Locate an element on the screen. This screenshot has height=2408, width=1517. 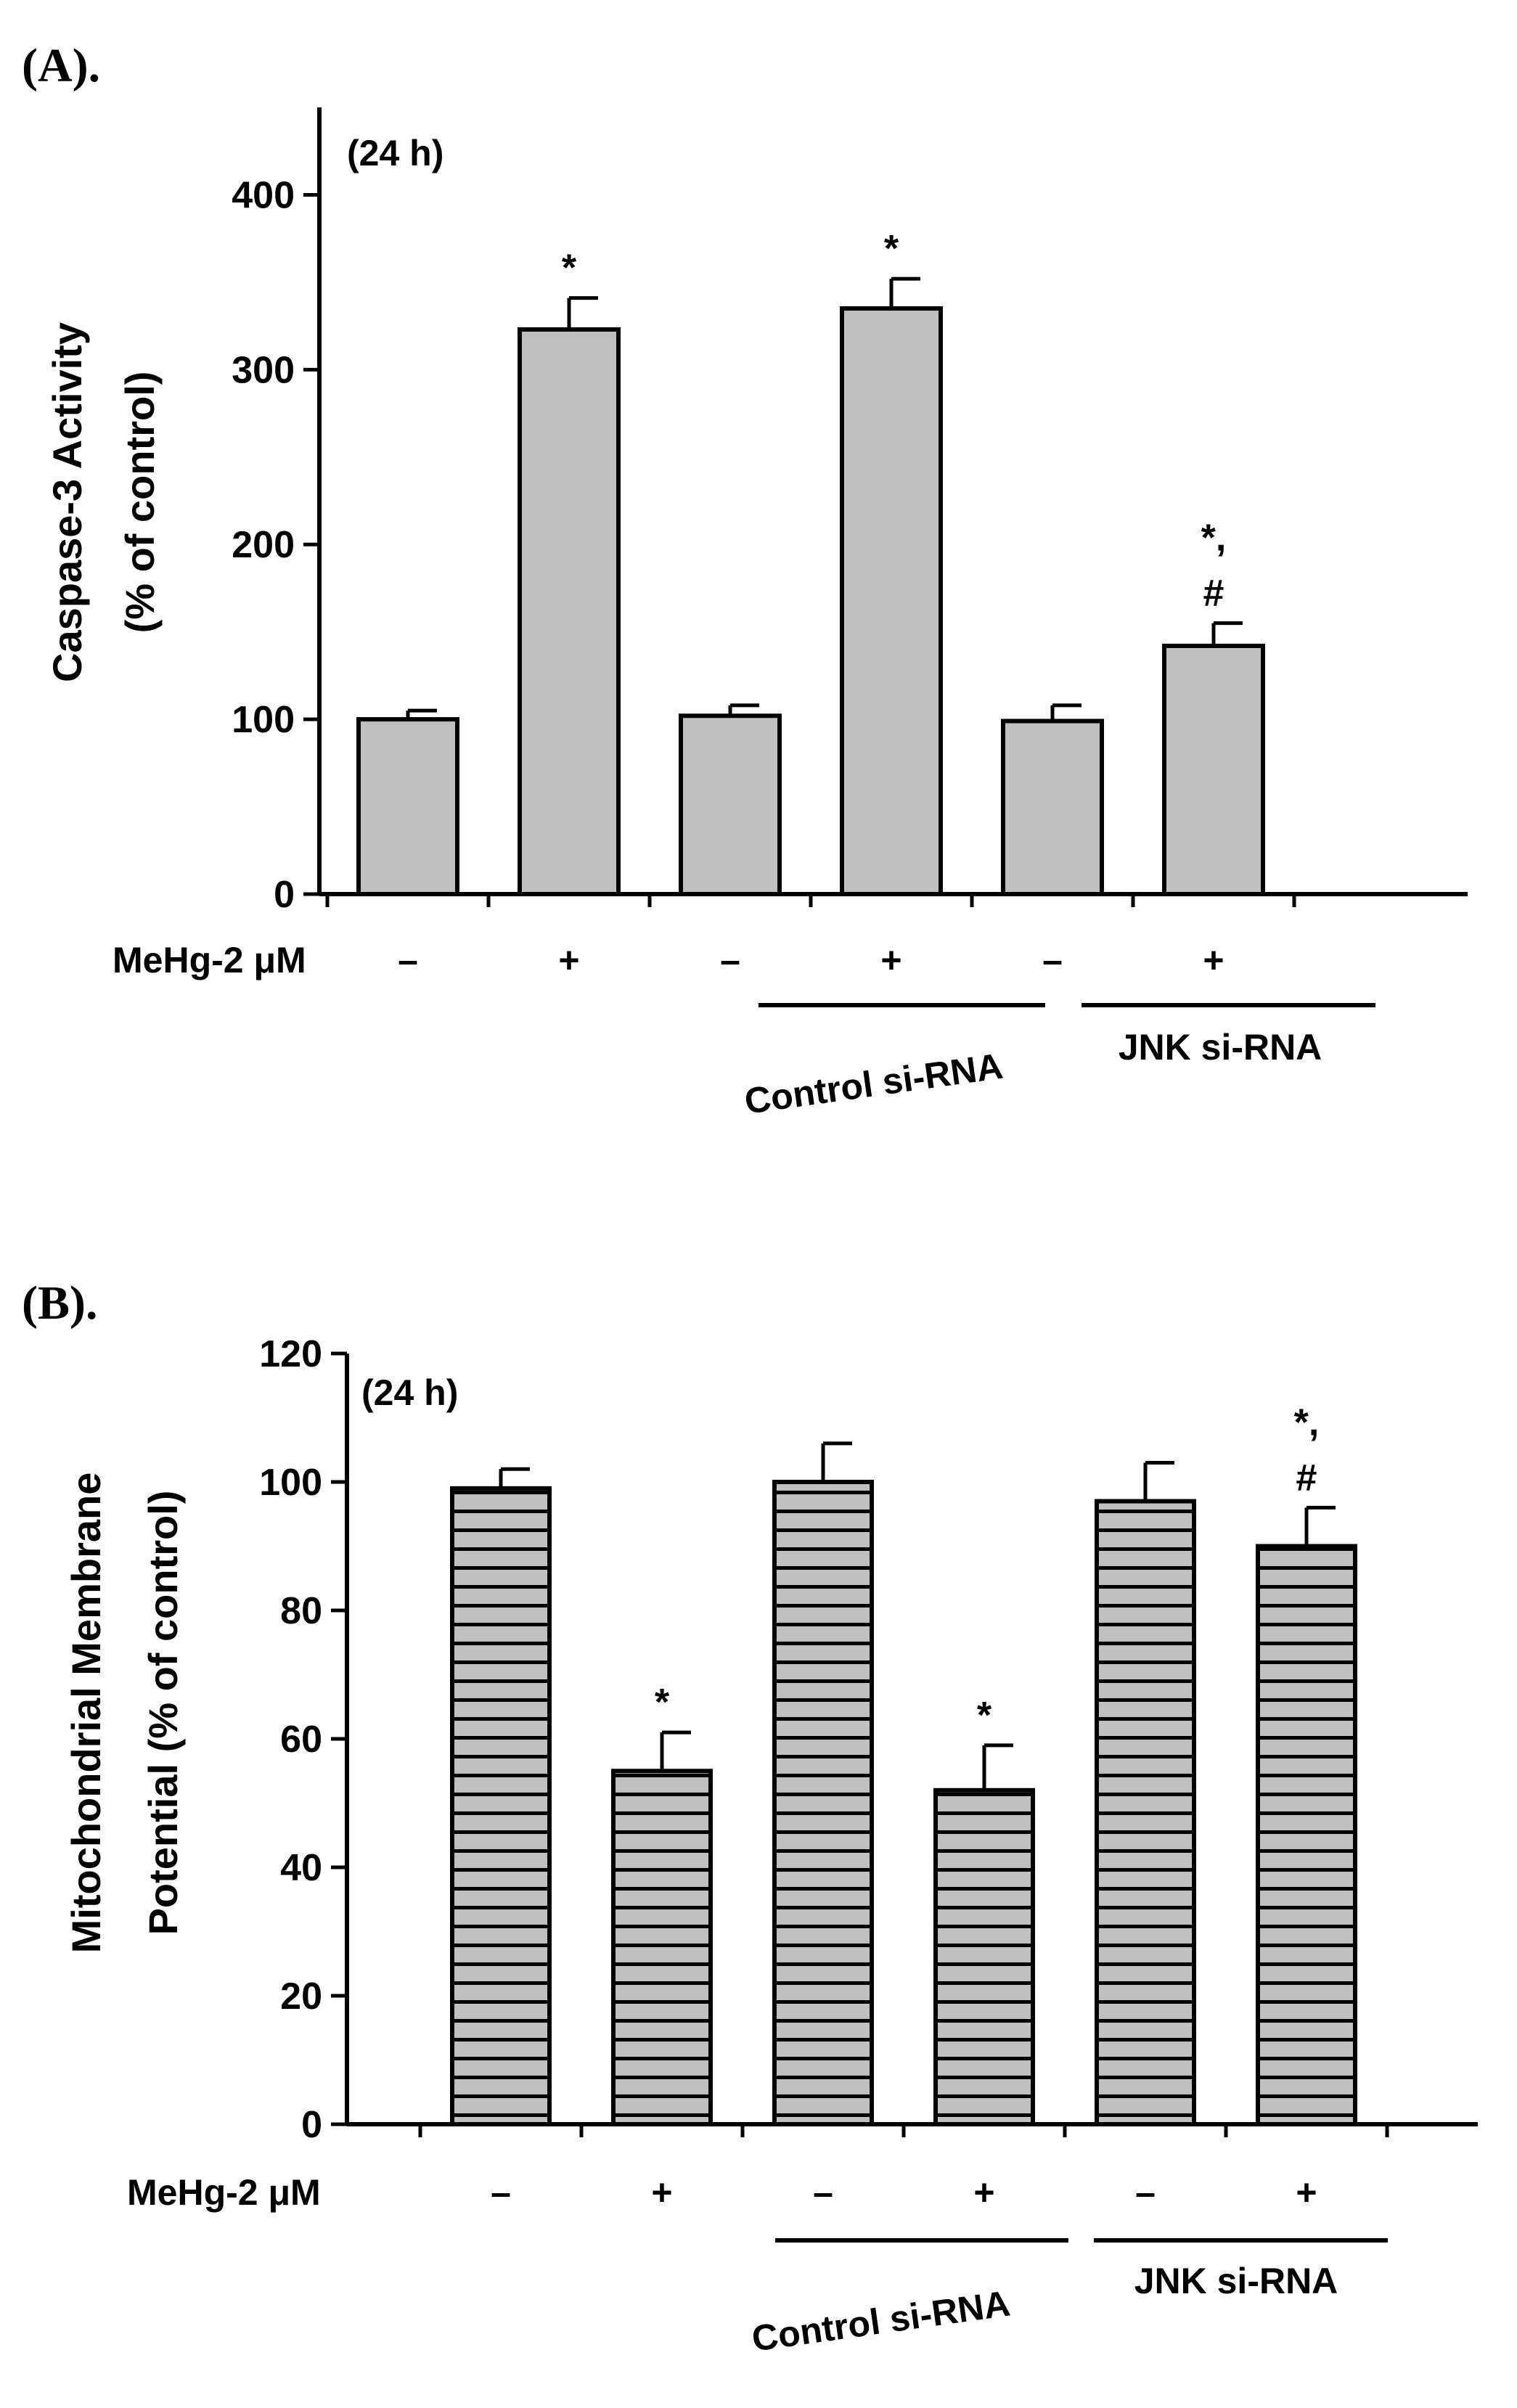
panel-b-ytick-label-4: 80 is located at coordinates (301, 1611).